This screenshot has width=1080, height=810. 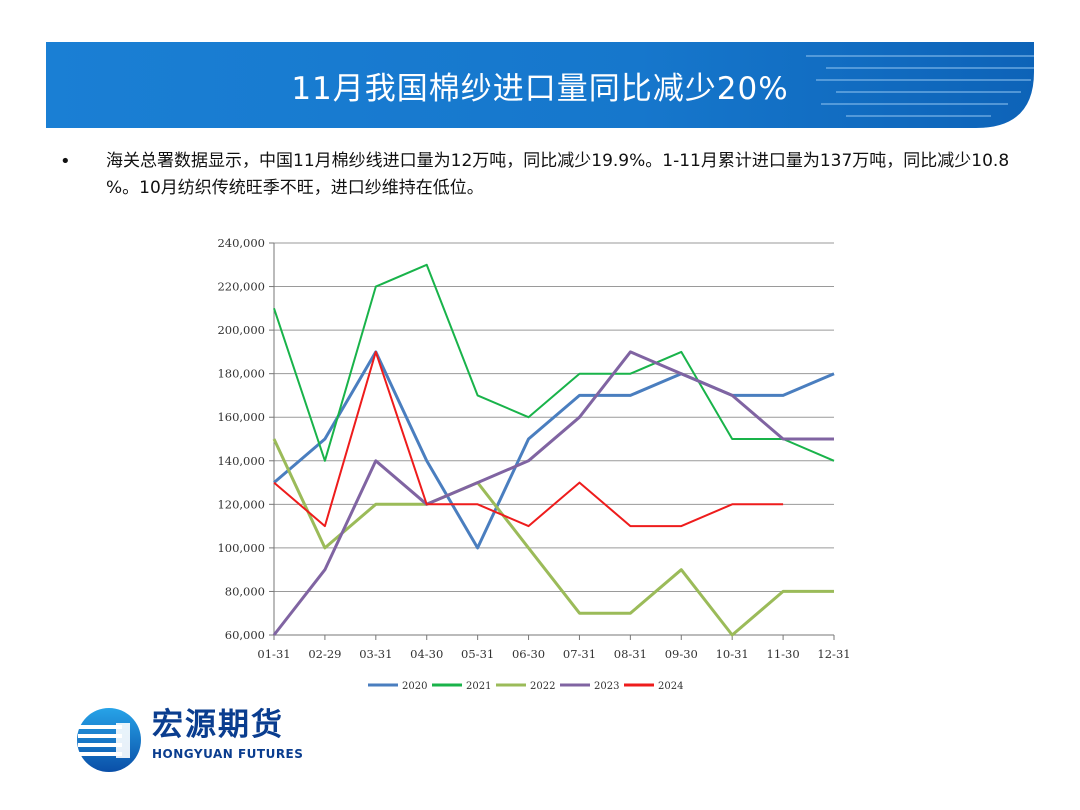 What do you see at coordinates (553, 537) in the screenshot?
I see `series-line-2022` at bounding box center [553, 537].